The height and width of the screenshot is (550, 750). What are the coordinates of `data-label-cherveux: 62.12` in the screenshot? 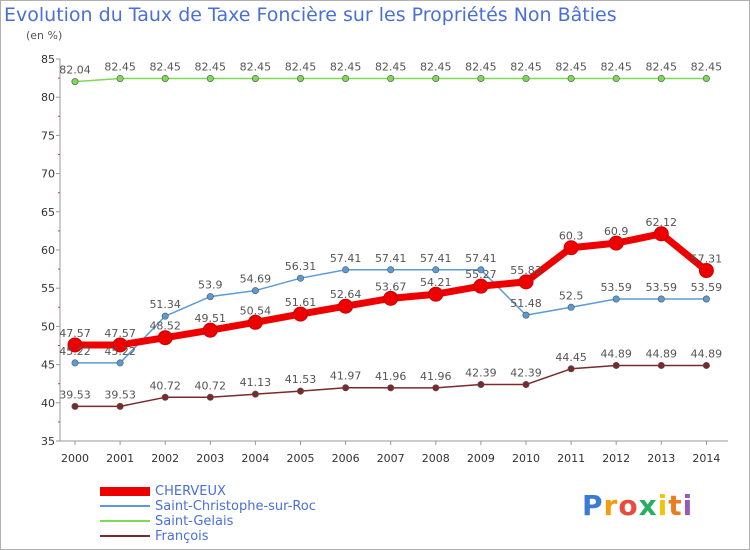 It's located at (662, 222).